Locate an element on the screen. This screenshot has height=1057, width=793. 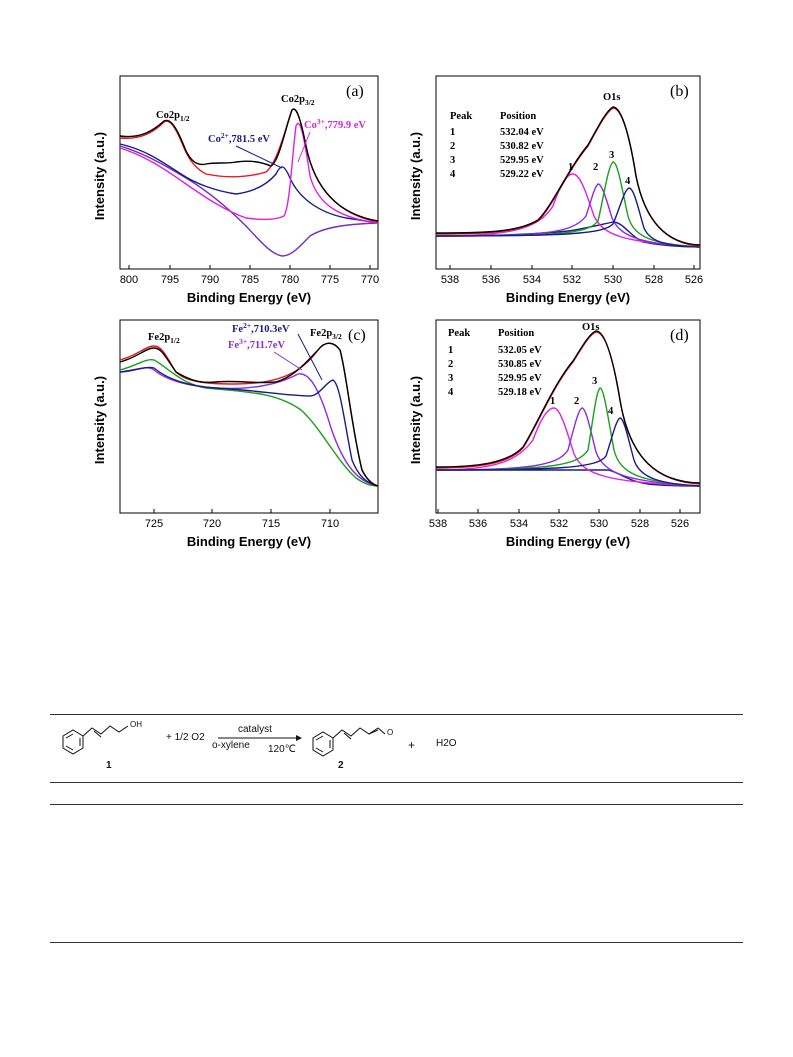
raw-data-curve is located at coordinates (249, 414).